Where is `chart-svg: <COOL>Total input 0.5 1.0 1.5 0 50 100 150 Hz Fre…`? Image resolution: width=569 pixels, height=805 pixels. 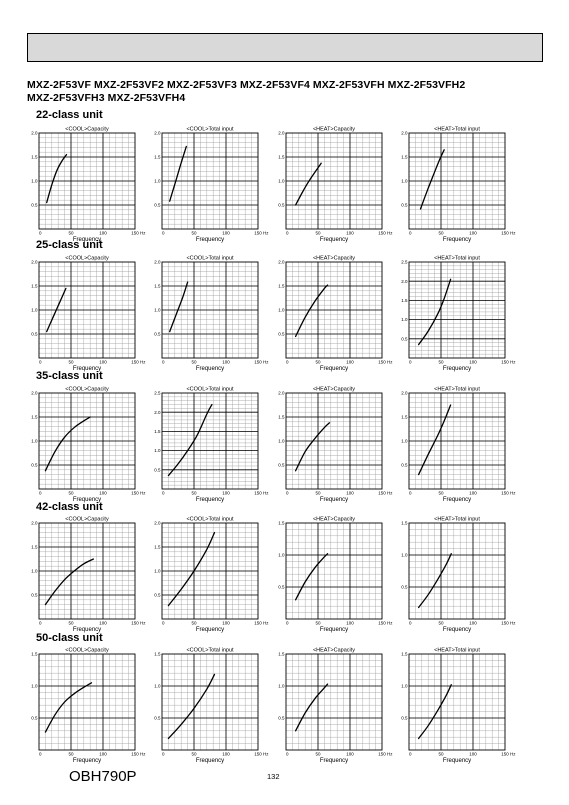
chart-svg: <COOL>Total input 0.5 1.0 1.5 0 50 100 150 Hz Fre… is located at coordinates (211, 706).